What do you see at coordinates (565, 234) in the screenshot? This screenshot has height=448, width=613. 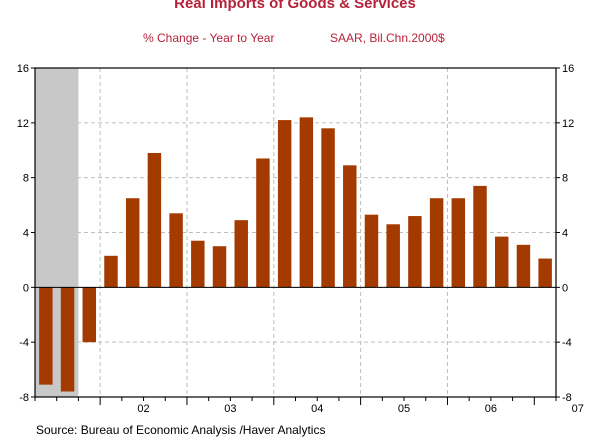 I see `y-tick-label-right: 4` at bounding box center [565, 234].